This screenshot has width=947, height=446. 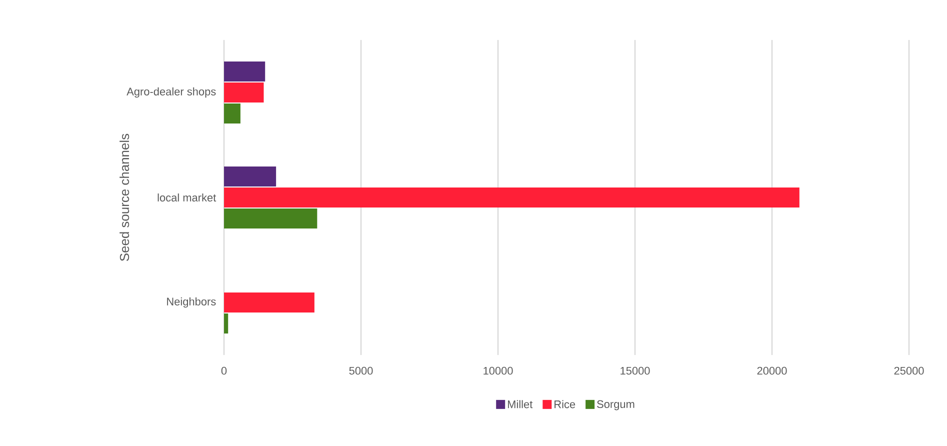 I want to click on x-tick-label: 15000, so click(x=635, y=370).